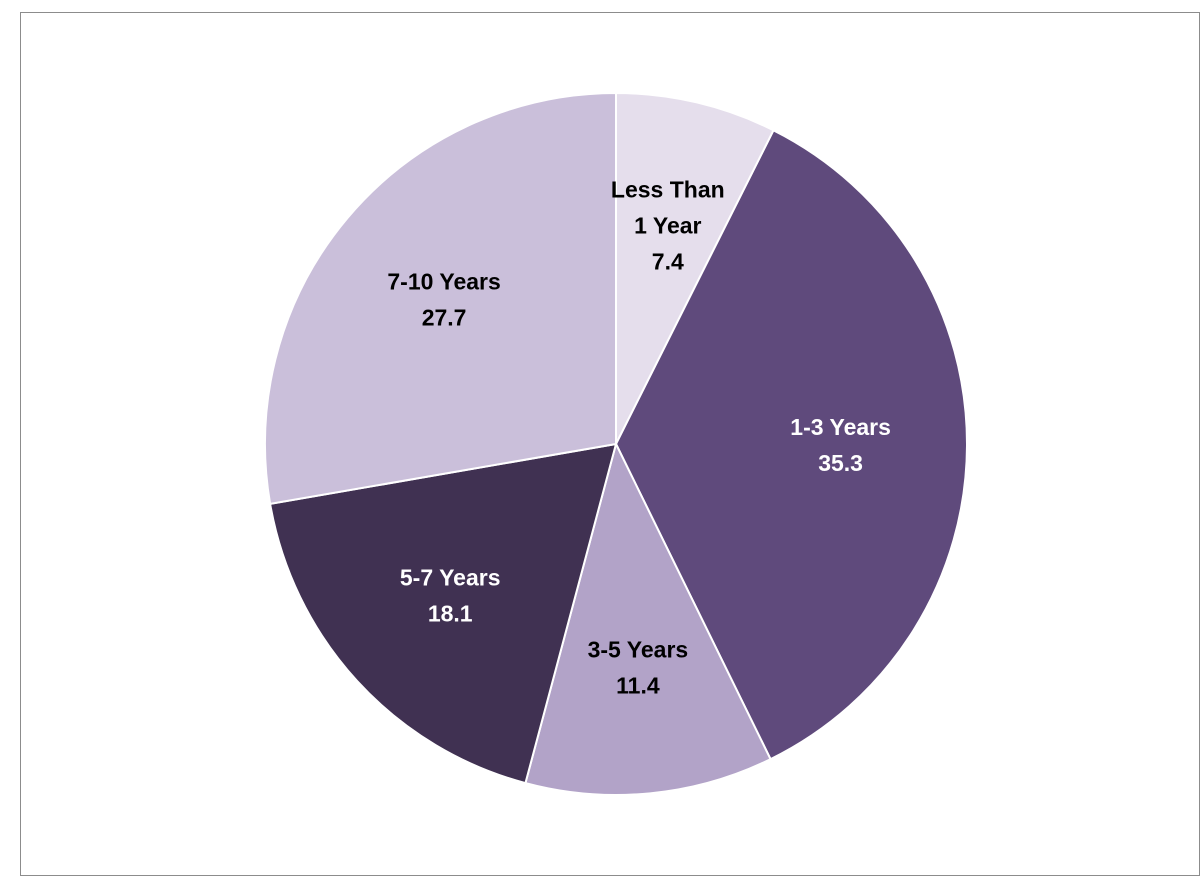 This screenshot has width=1202, height=879. Describe the element at coordinates (668, 261) in the screenshot. I see `slice-value-label: 7.4` at that location.